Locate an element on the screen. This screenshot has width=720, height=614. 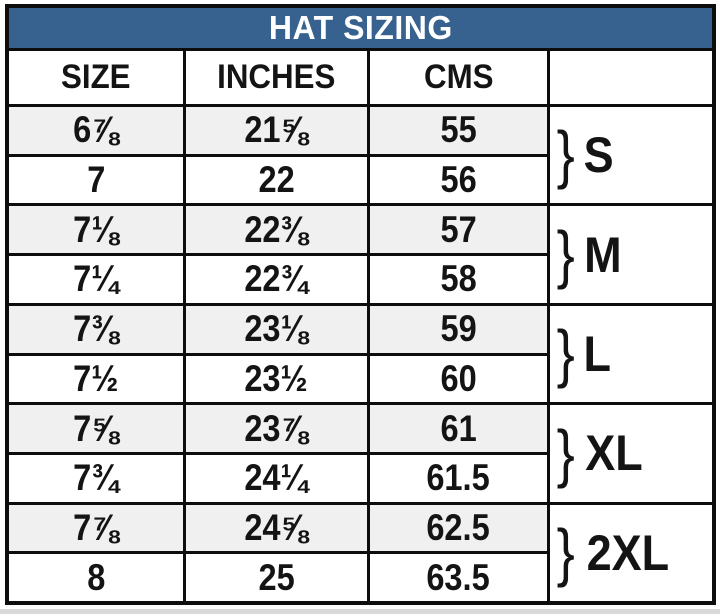
cell-value: 24¼ is located at coordinates (276, 478).